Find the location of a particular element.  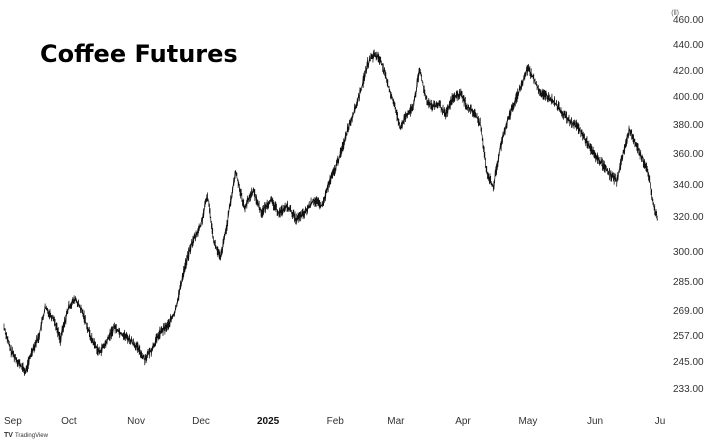

x-tick-label: Sep is located at coordinates (13, 421).